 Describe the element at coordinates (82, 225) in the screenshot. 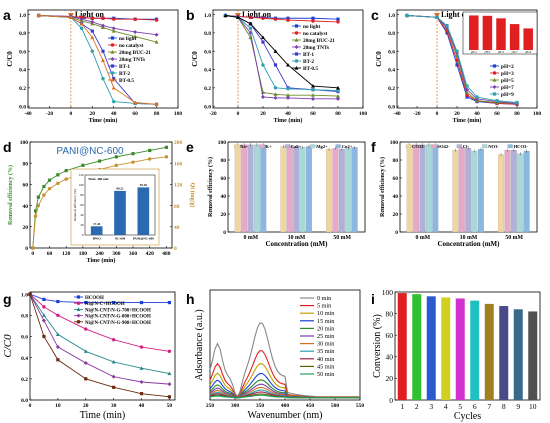

I see `inset-y-tick-label: 20` at that location.